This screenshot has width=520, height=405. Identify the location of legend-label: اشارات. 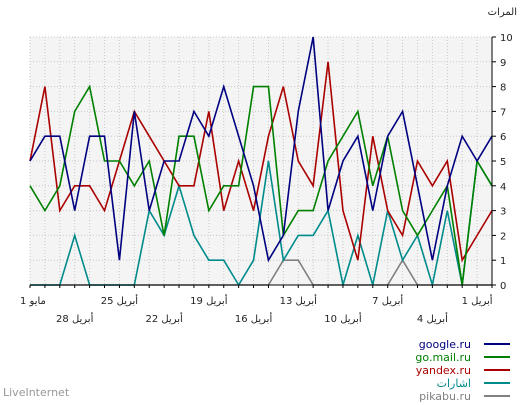
(454, 383).